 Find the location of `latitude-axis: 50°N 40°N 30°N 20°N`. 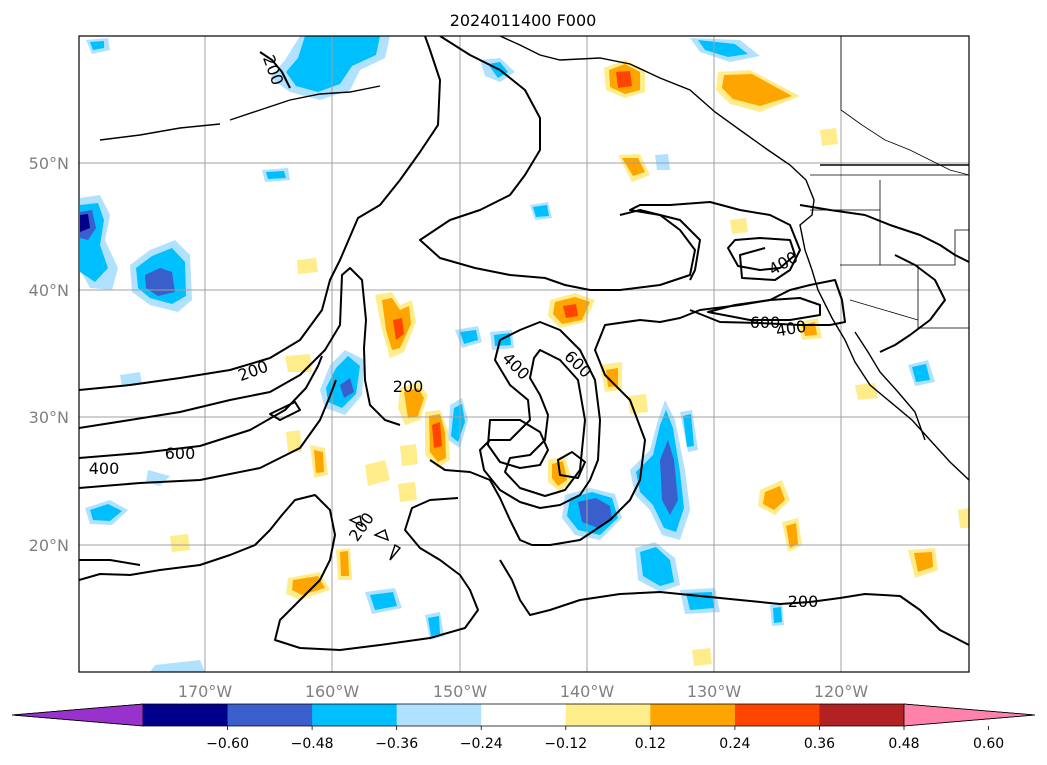

latitude-axis: 50°N 40°N 30°N 20°N is located at coordinates (49, 354).